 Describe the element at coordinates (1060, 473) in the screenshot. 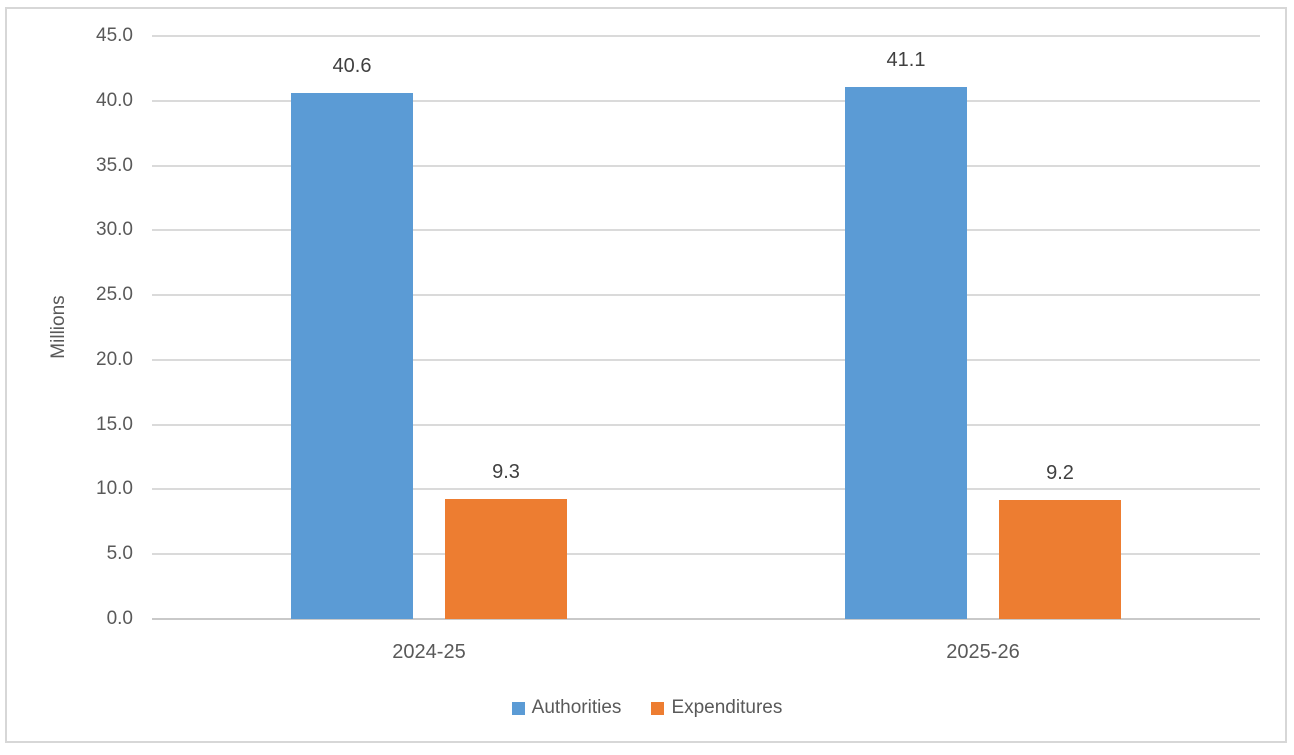

I see `data-label: 9.2` at that location.